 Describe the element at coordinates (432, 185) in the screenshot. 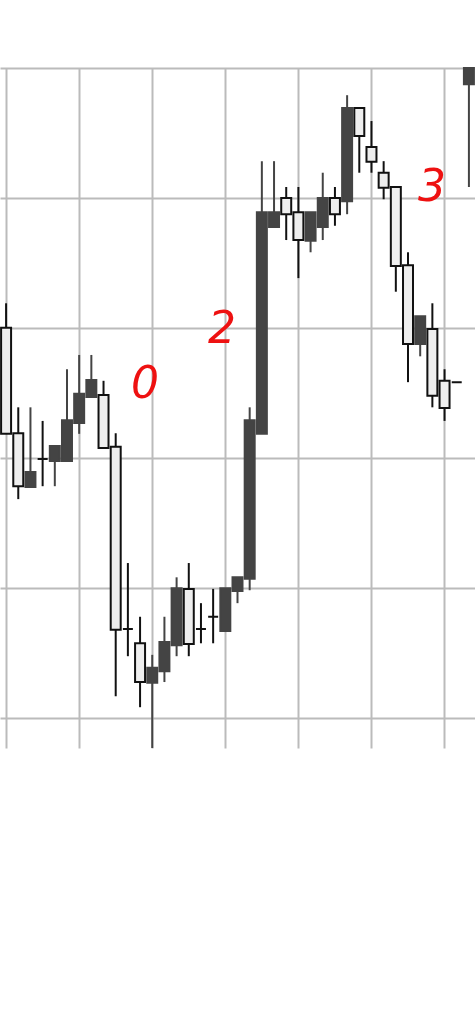

I see `annotation: 3` at that location.